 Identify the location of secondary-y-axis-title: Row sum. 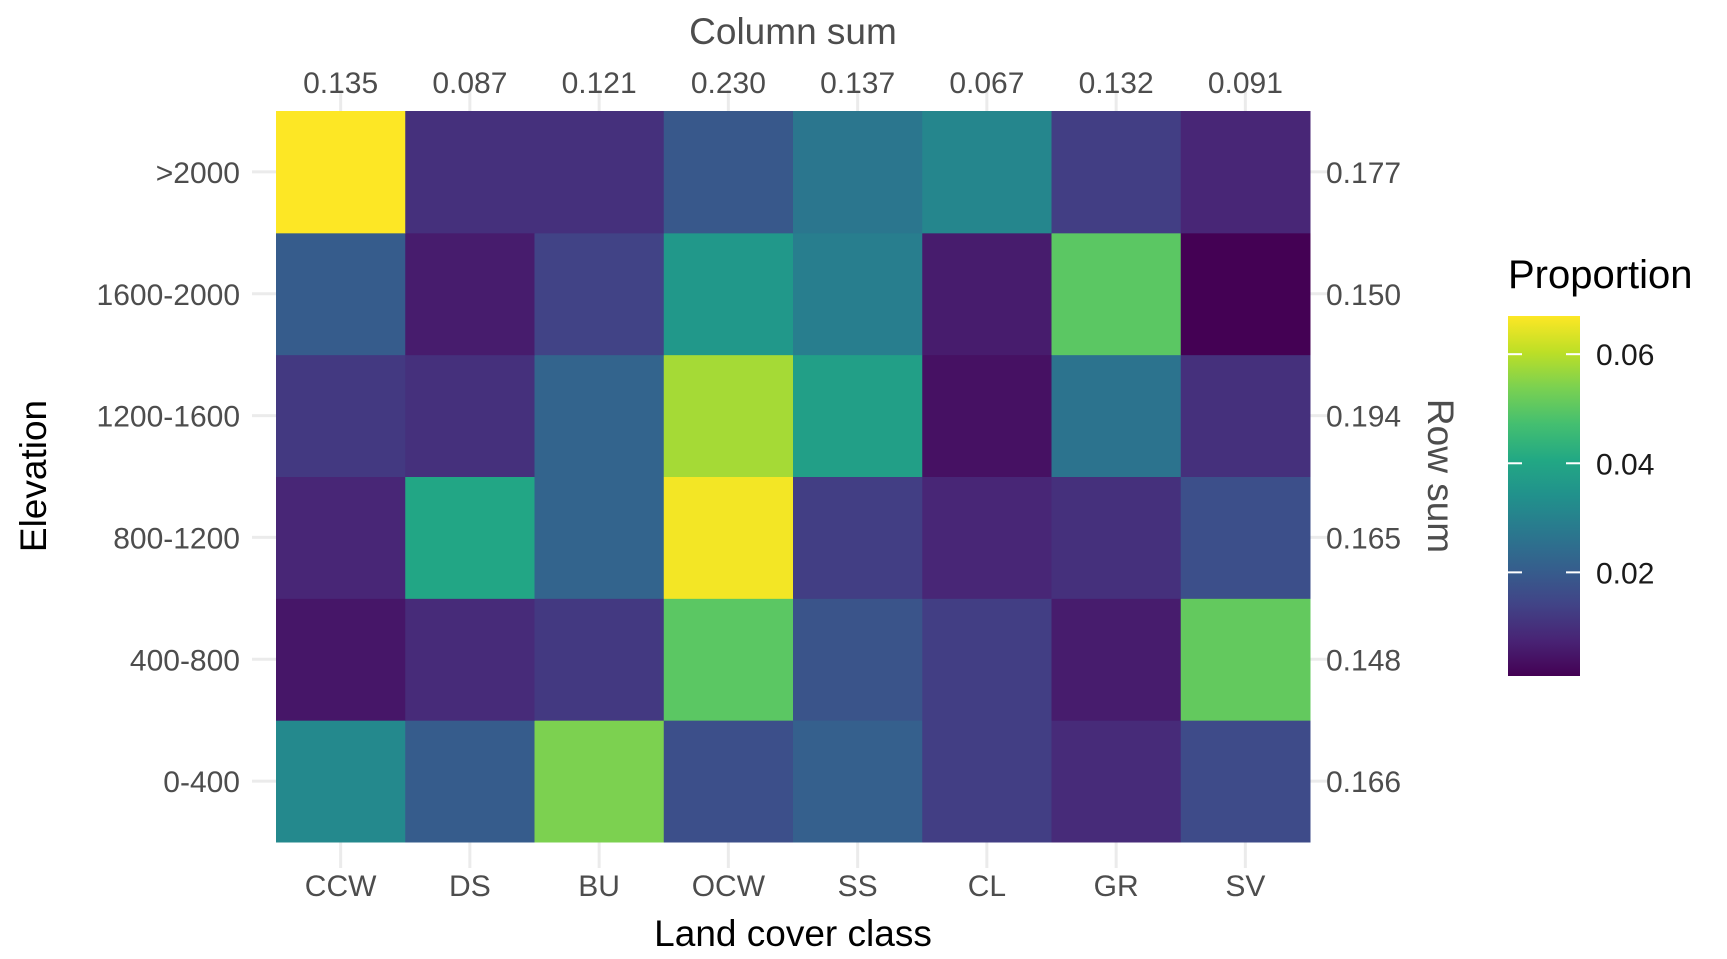
(1440, 476).